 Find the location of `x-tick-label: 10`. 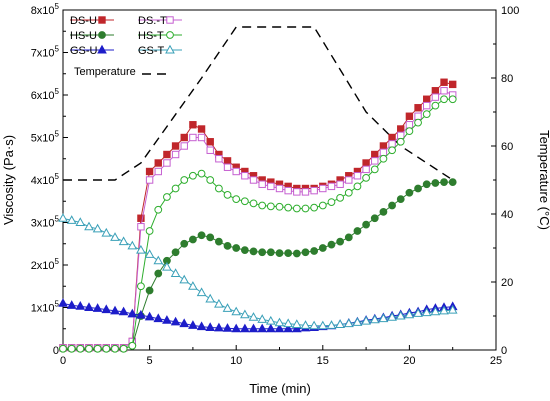

x-tick-label: 10 is located at coordinates (236, 361).